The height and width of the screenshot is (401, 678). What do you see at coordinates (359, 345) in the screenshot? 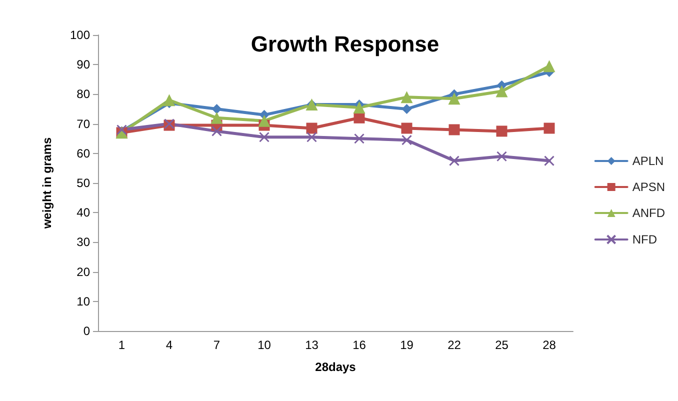
I see `x-tick-label: 16` at bounding box center [359, 345].